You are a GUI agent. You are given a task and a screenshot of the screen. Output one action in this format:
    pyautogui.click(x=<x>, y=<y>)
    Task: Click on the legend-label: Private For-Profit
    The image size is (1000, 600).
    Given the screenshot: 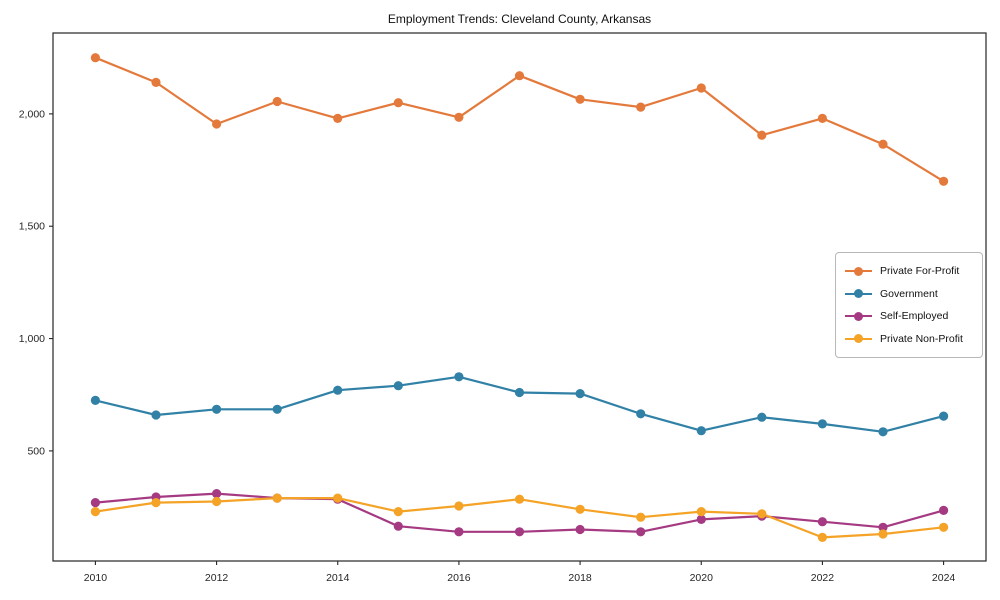 What is the action you would take?
    pyautogui.click(x=920, y=271)
    